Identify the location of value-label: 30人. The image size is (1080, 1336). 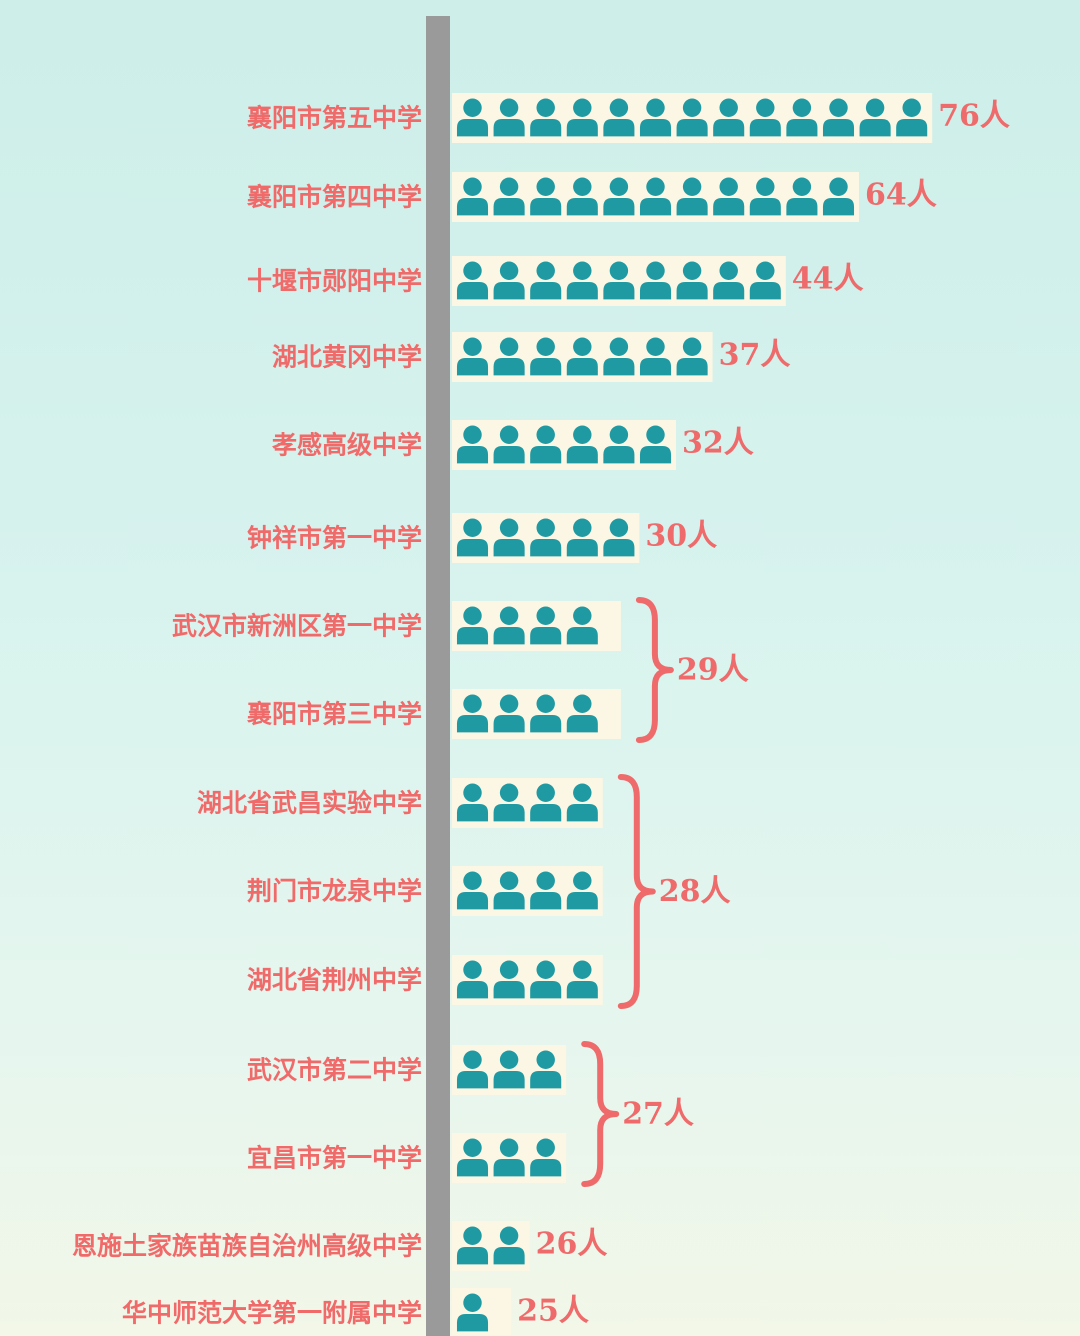
(681, 536).